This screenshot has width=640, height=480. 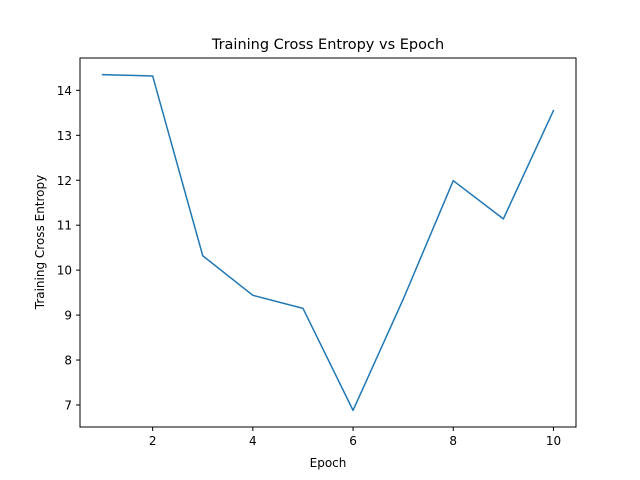 What do you see at coordinates (64, 181) in the screenshot?
I see `y-tick-label: 12` at bounding box center [64, 181].